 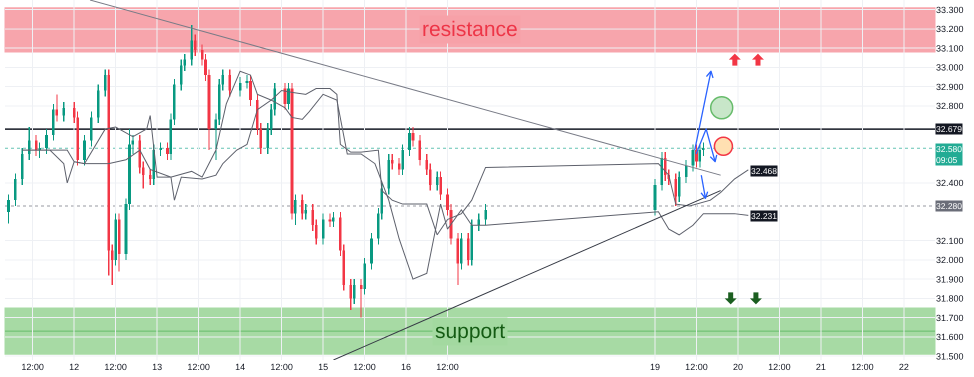 I want to click on x-tick-label: 15, so click(x=323, y=367).